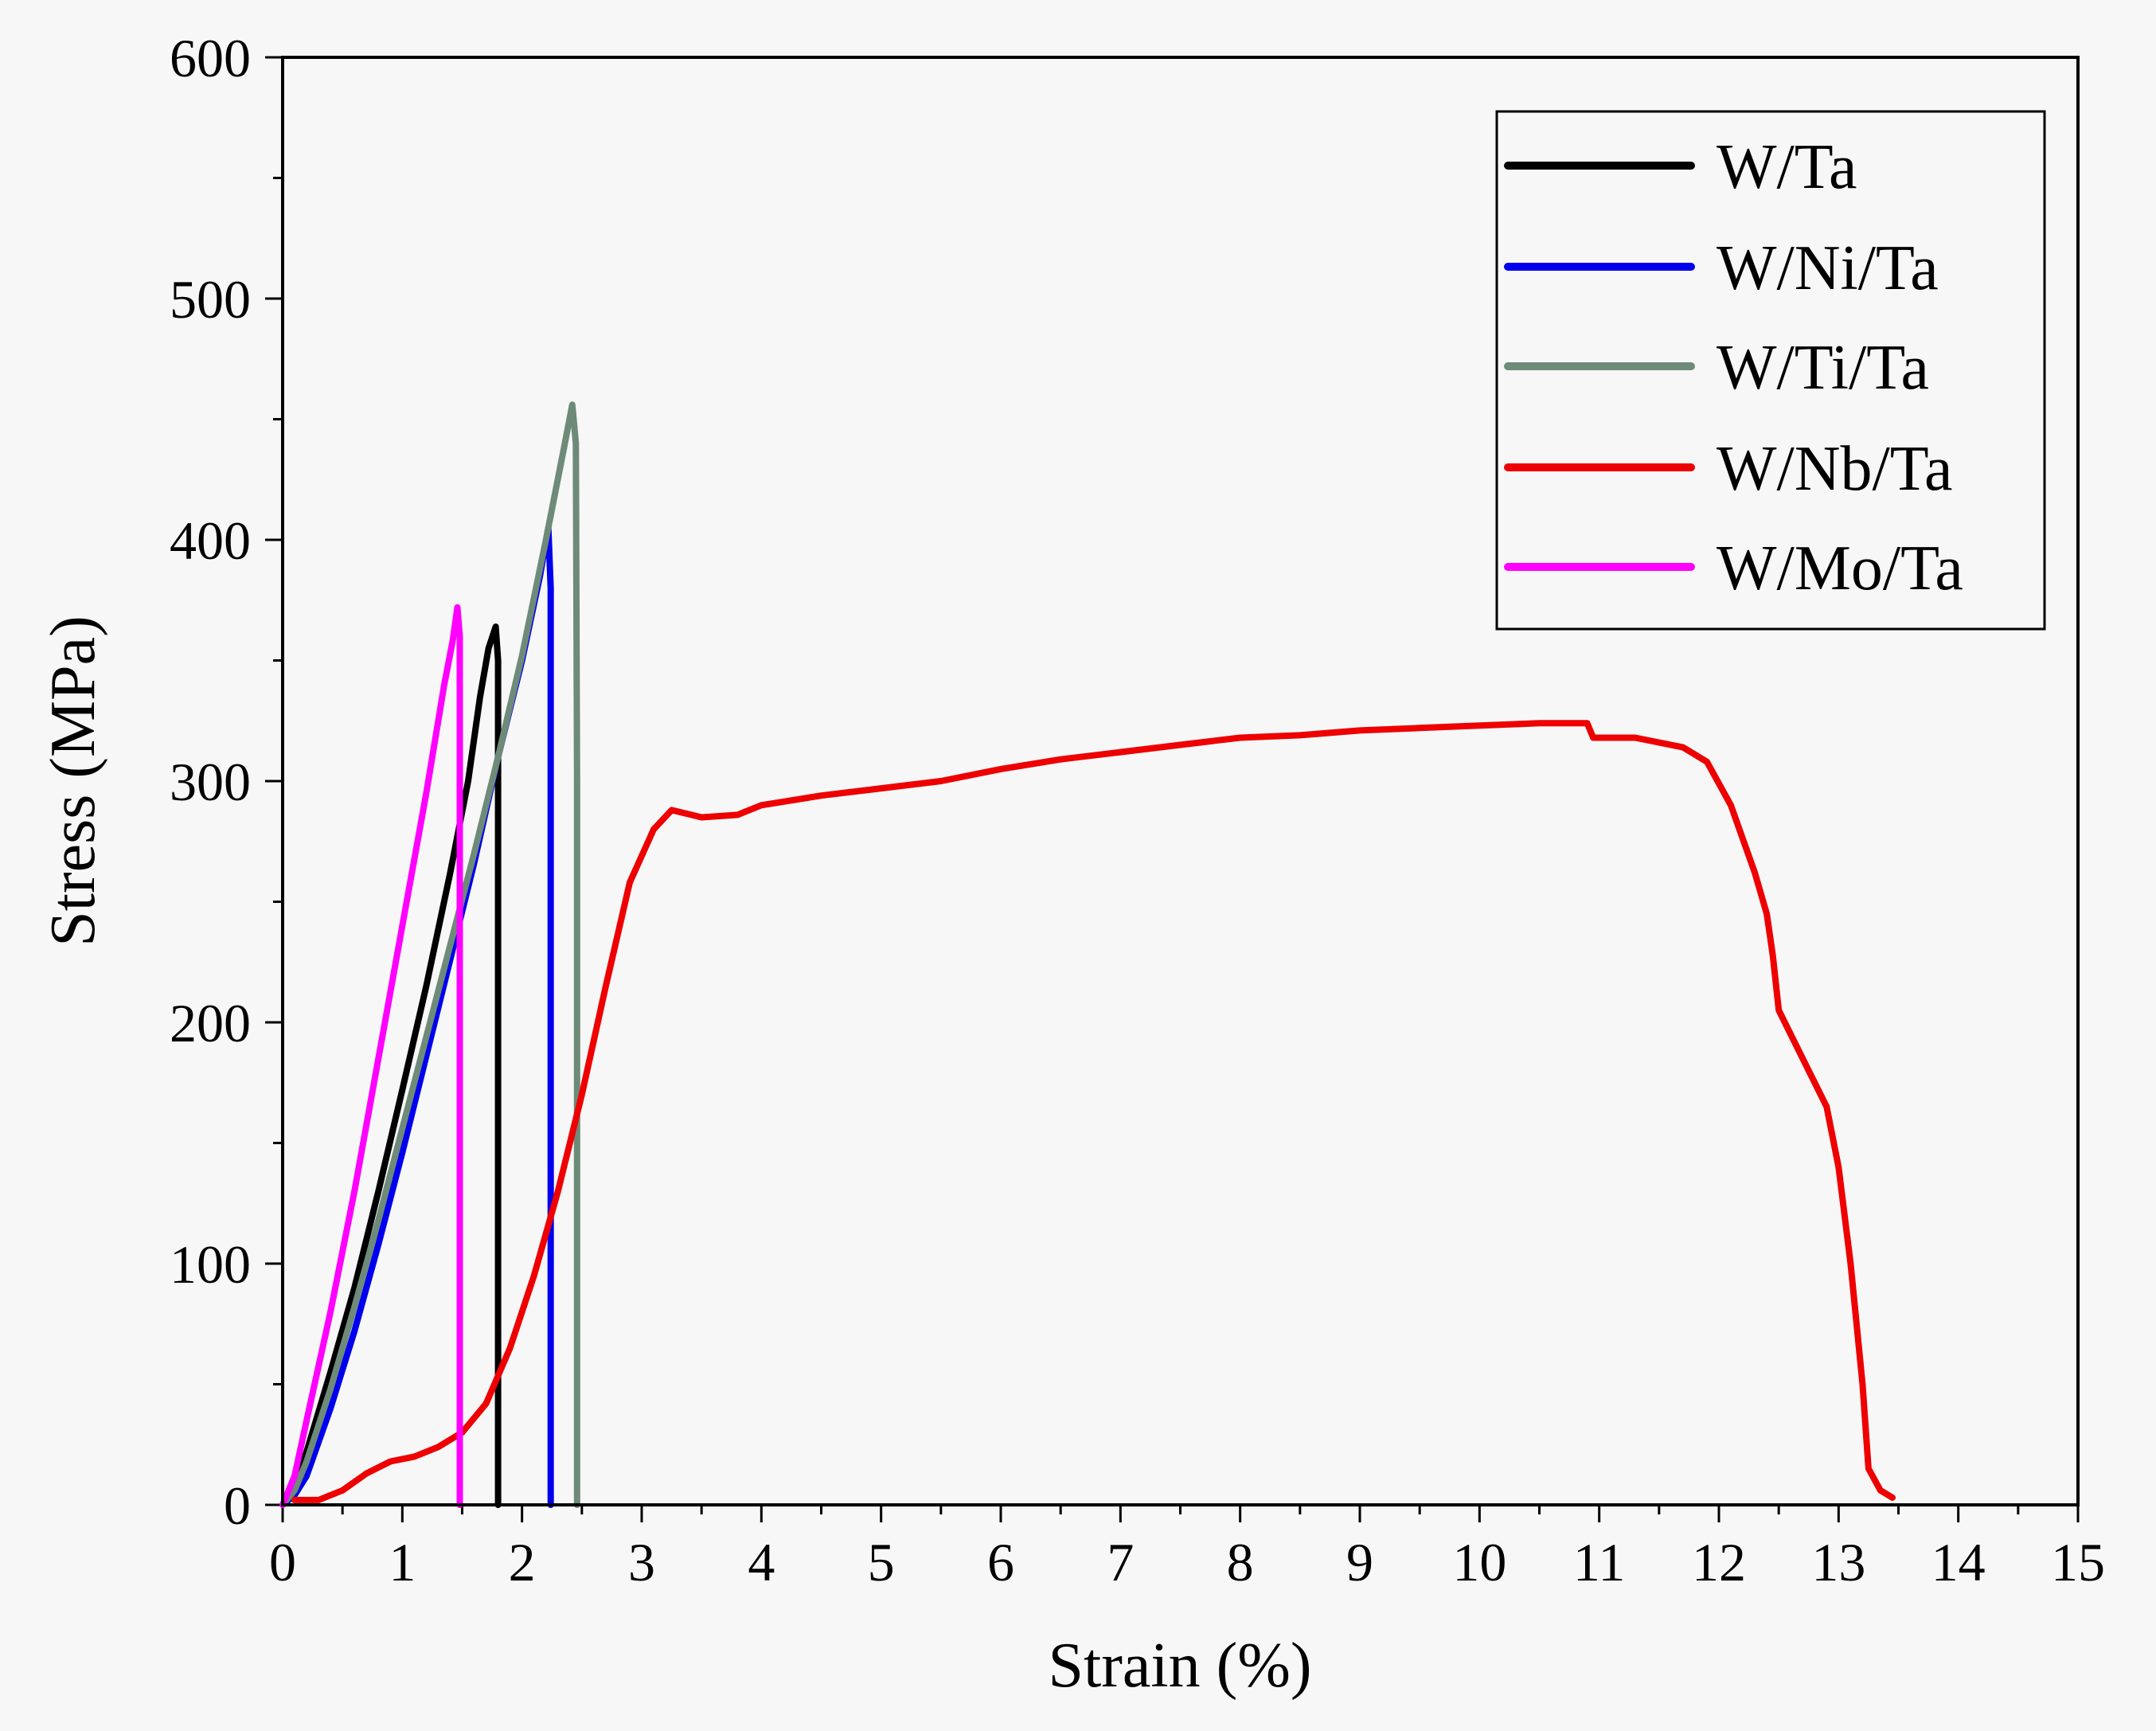 This screenshot has height=1731, width=2156. Describe the element at coordinates (73, 781) in the screenshot. I see `y-axis-title: Stress (MPa)` at that location.